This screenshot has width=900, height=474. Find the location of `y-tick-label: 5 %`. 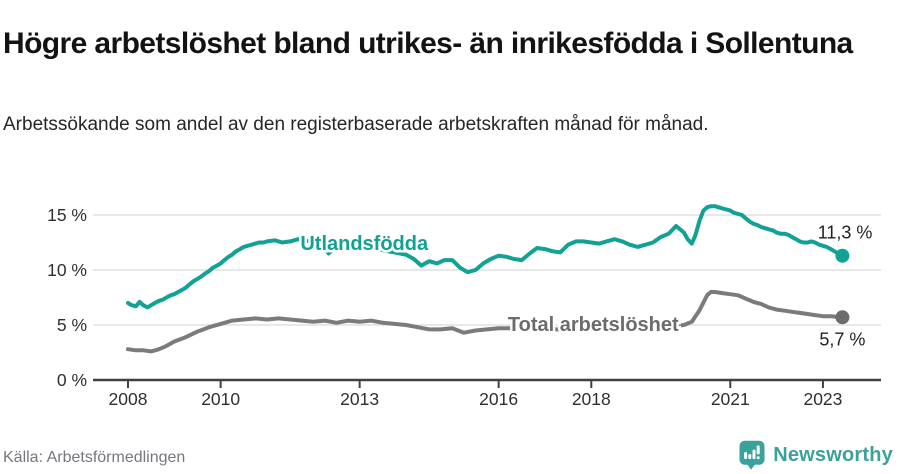

y-tick-label: 5 % is located at coordinates (72, 325).